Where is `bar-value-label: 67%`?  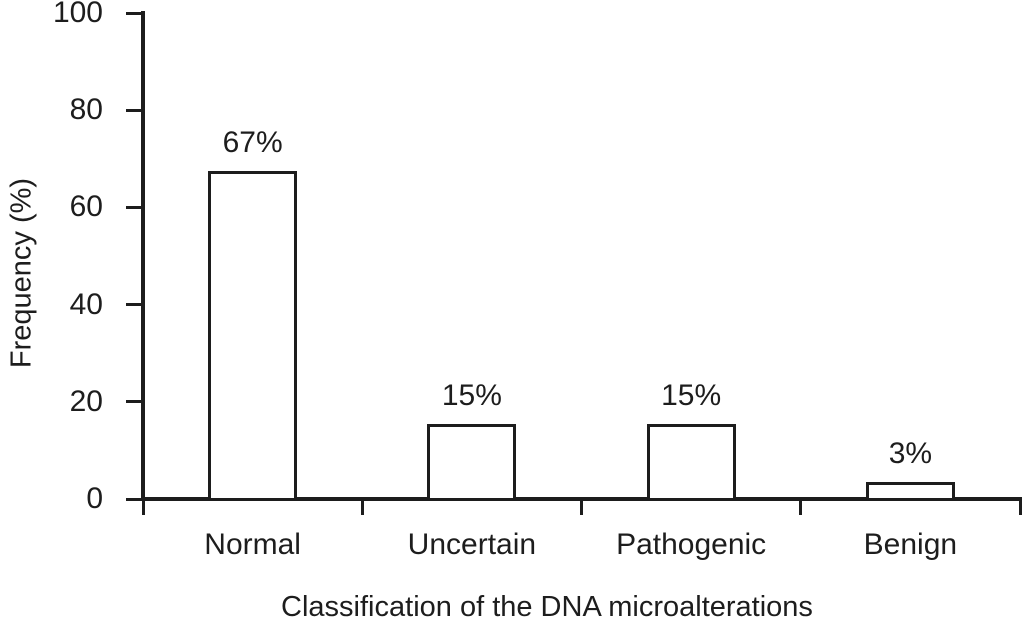 bar-value-label: 67% is located at coordinates (252, 143).